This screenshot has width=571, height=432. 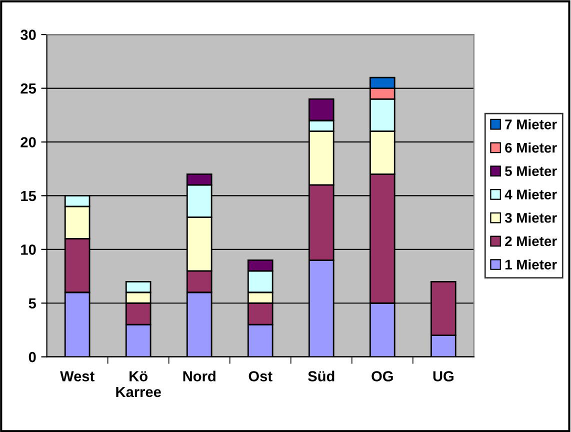 I want to click on x-tick-label: Süd, so click(x=321, y=376).